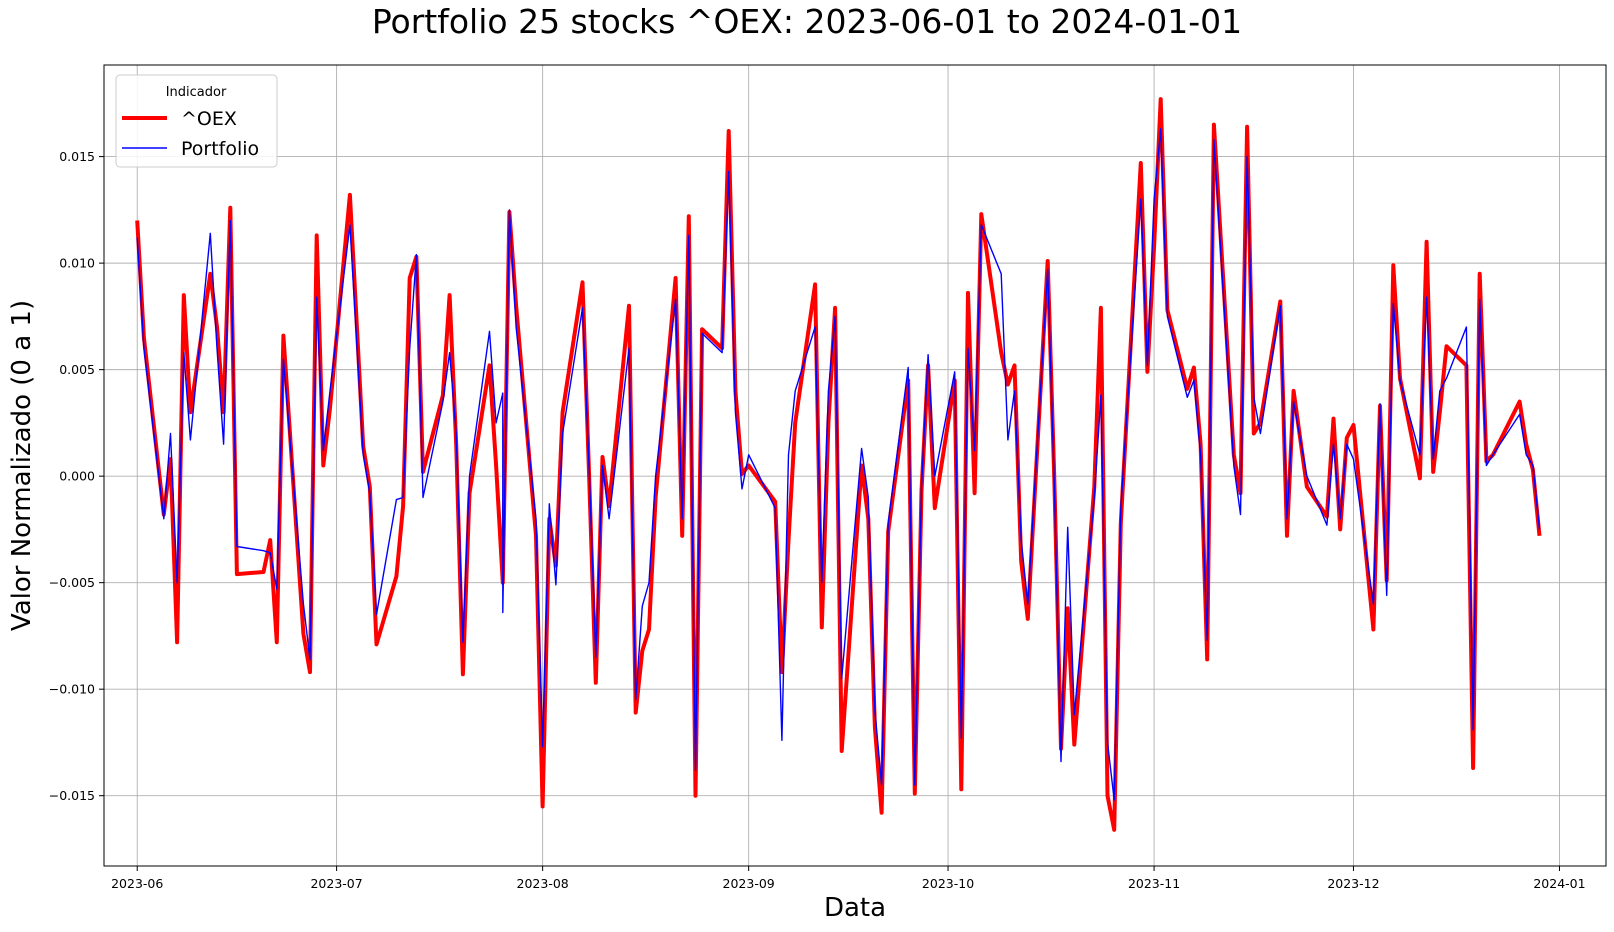 The height and width of the screenshot is (932, 1614). What do you see at coordinates (948, 883) in the screenshot?
I see `x-tick-label: 2023-10` at bounding box center [948, 883].